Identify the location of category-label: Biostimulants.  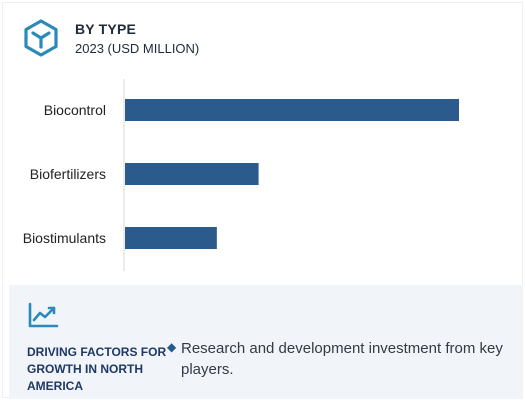
(64, 238).